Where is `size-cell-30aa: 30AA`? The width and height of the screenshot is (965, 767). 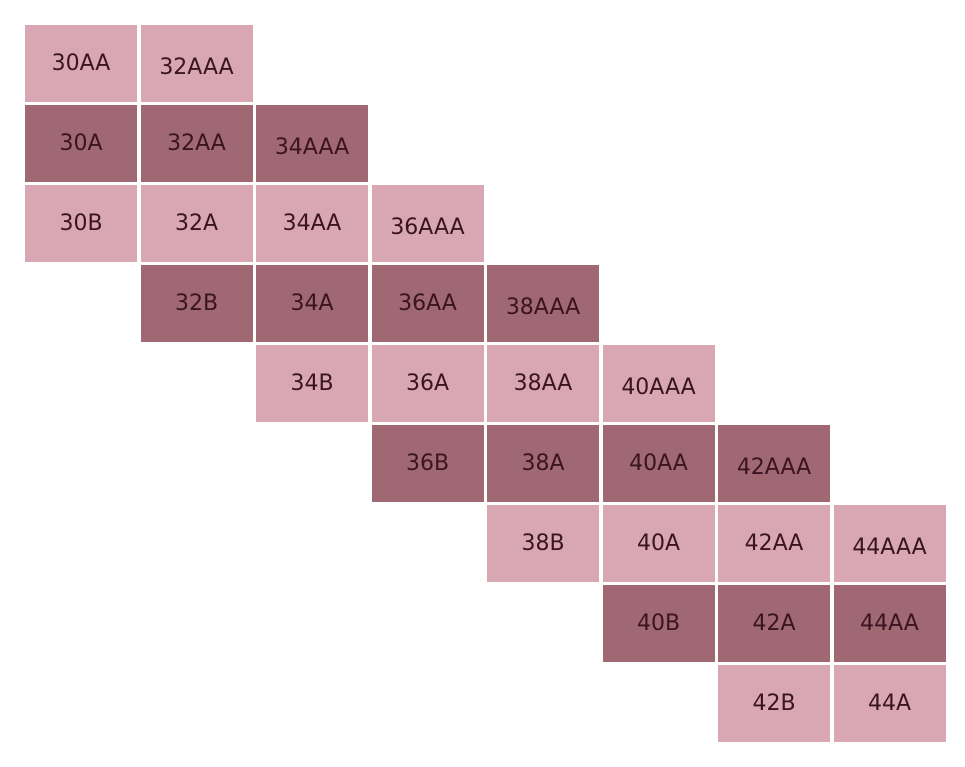
size-cell-30aa: 30AA is located at coordinates (81, 63).